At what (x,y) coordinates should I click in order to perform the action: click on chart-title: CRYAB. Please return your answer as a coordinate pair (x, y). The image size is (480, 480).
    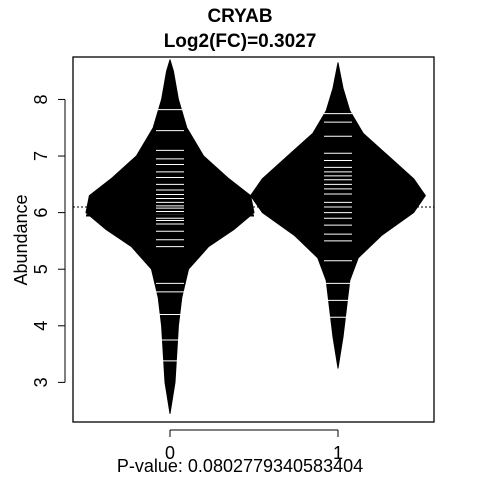
    Looking at the image, I should click on (240, 16).